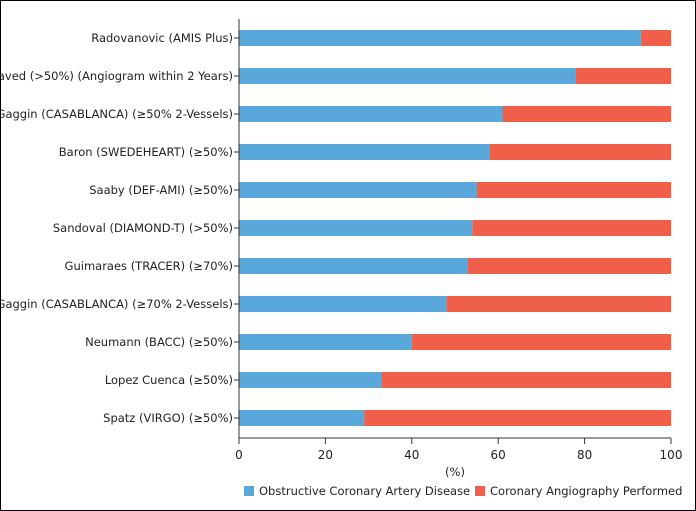 Image resolution: width=696 pixels, height=511 pixels. I want to click on category-label: Spatz (VIRGO) (≥50%), so click(168, 418).